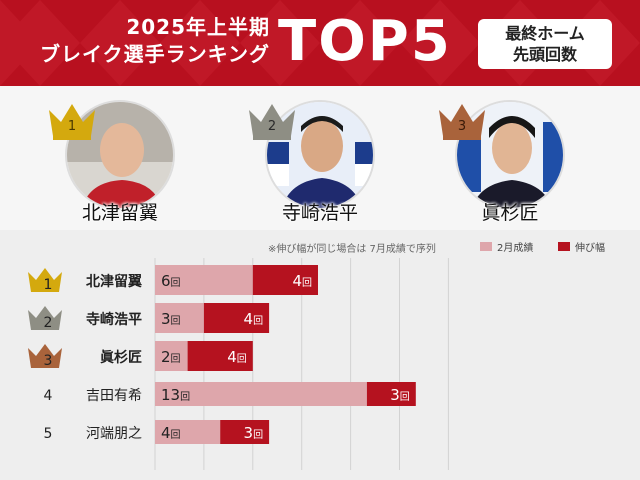 Image resolution: width=640 pixels, height=480 pixels. Describe the element at coordinates (145, 41) in the screenshot. I see `ranking-title: 2025年上半期 ブレイク選手ランキング` at that location.